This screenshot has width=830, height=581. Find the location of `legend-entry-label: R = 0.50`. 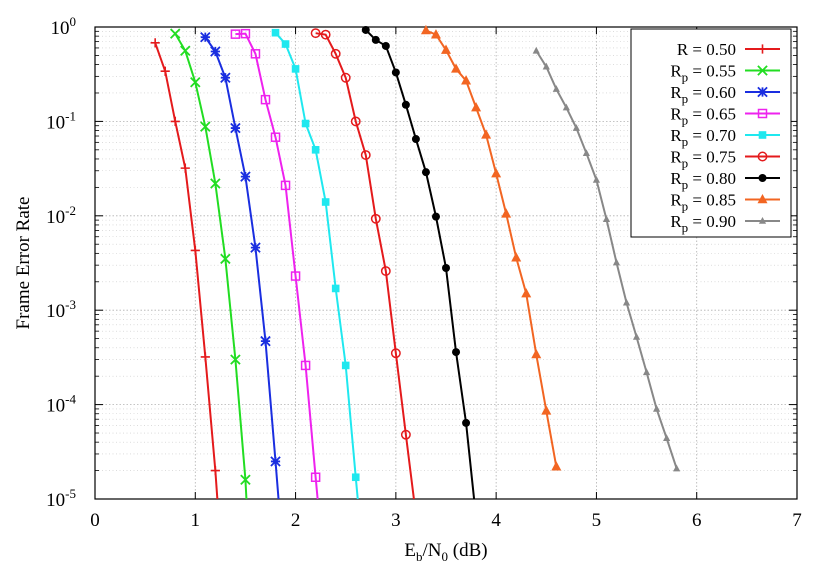

legend-entry-label: R = 0.50 is located at coordinates (706, 49).